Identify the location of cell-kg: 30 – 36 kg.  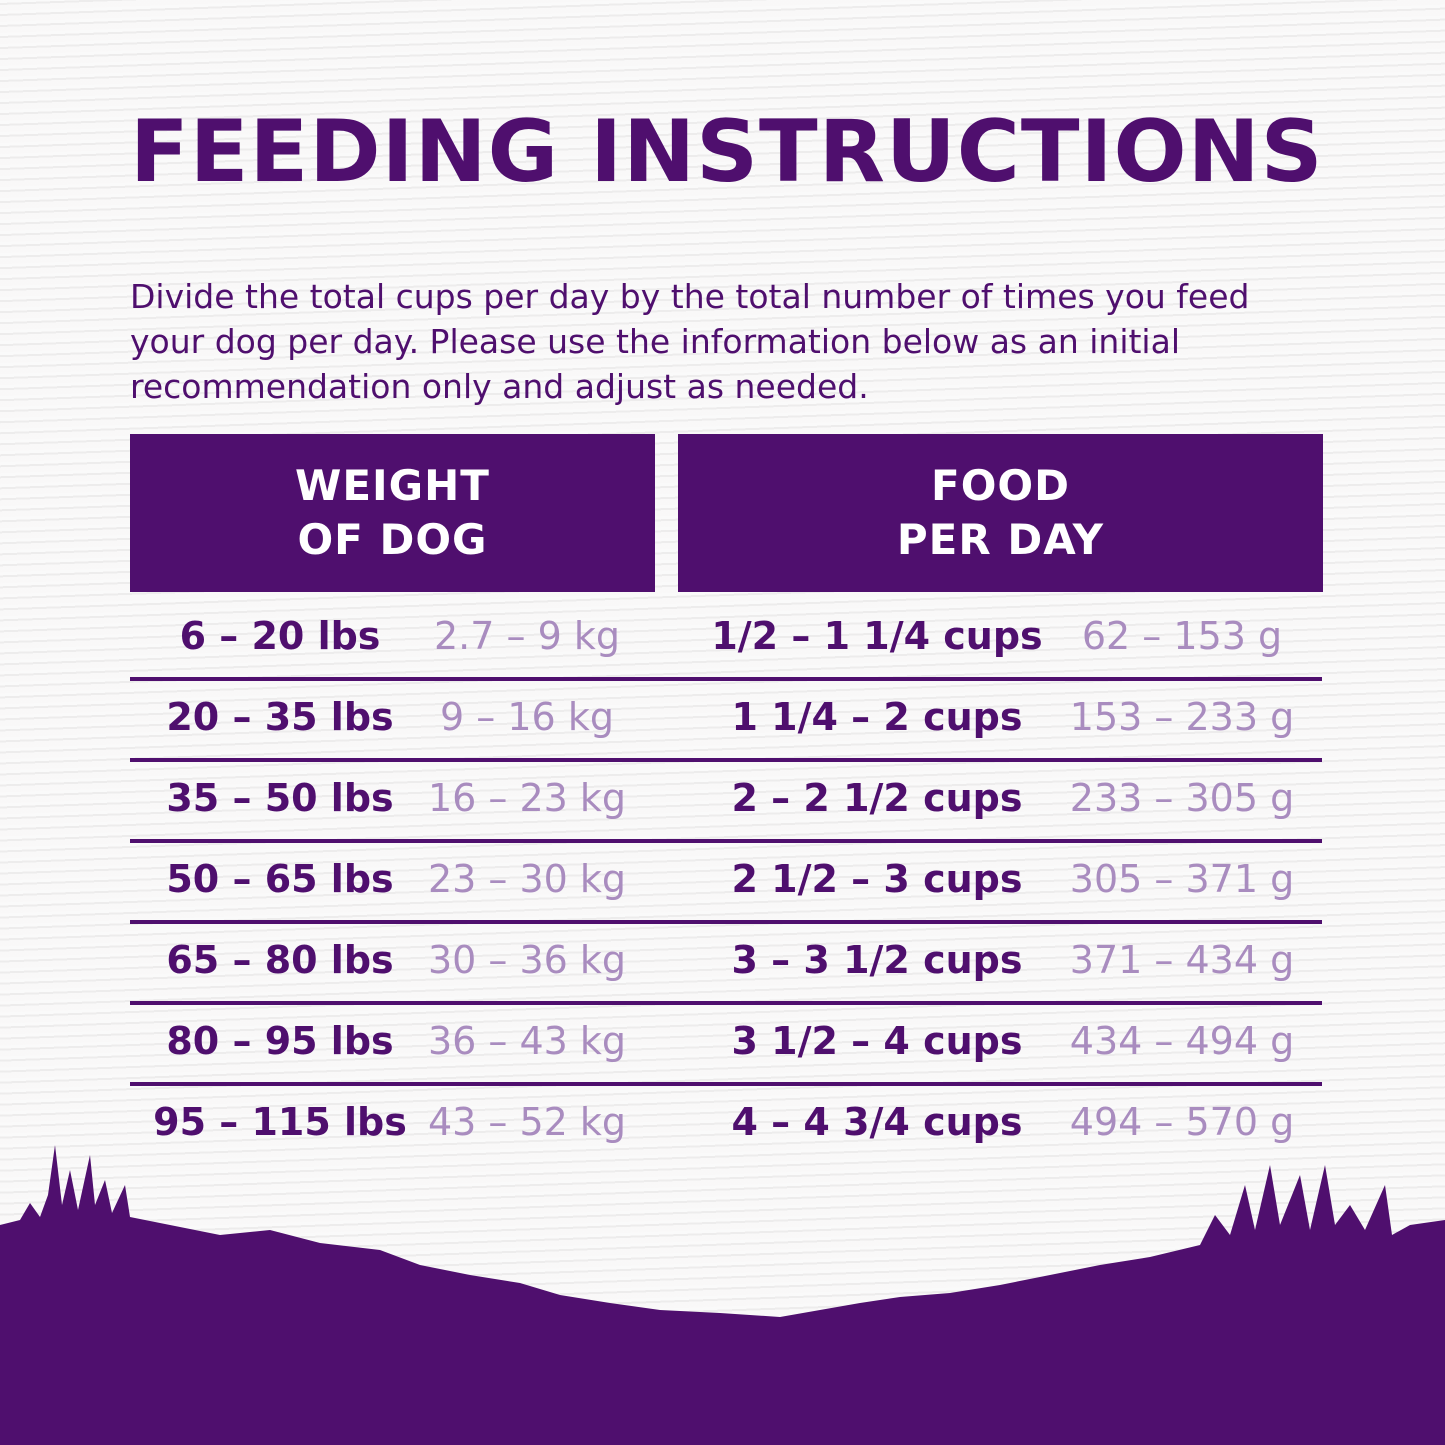
(527, 960).